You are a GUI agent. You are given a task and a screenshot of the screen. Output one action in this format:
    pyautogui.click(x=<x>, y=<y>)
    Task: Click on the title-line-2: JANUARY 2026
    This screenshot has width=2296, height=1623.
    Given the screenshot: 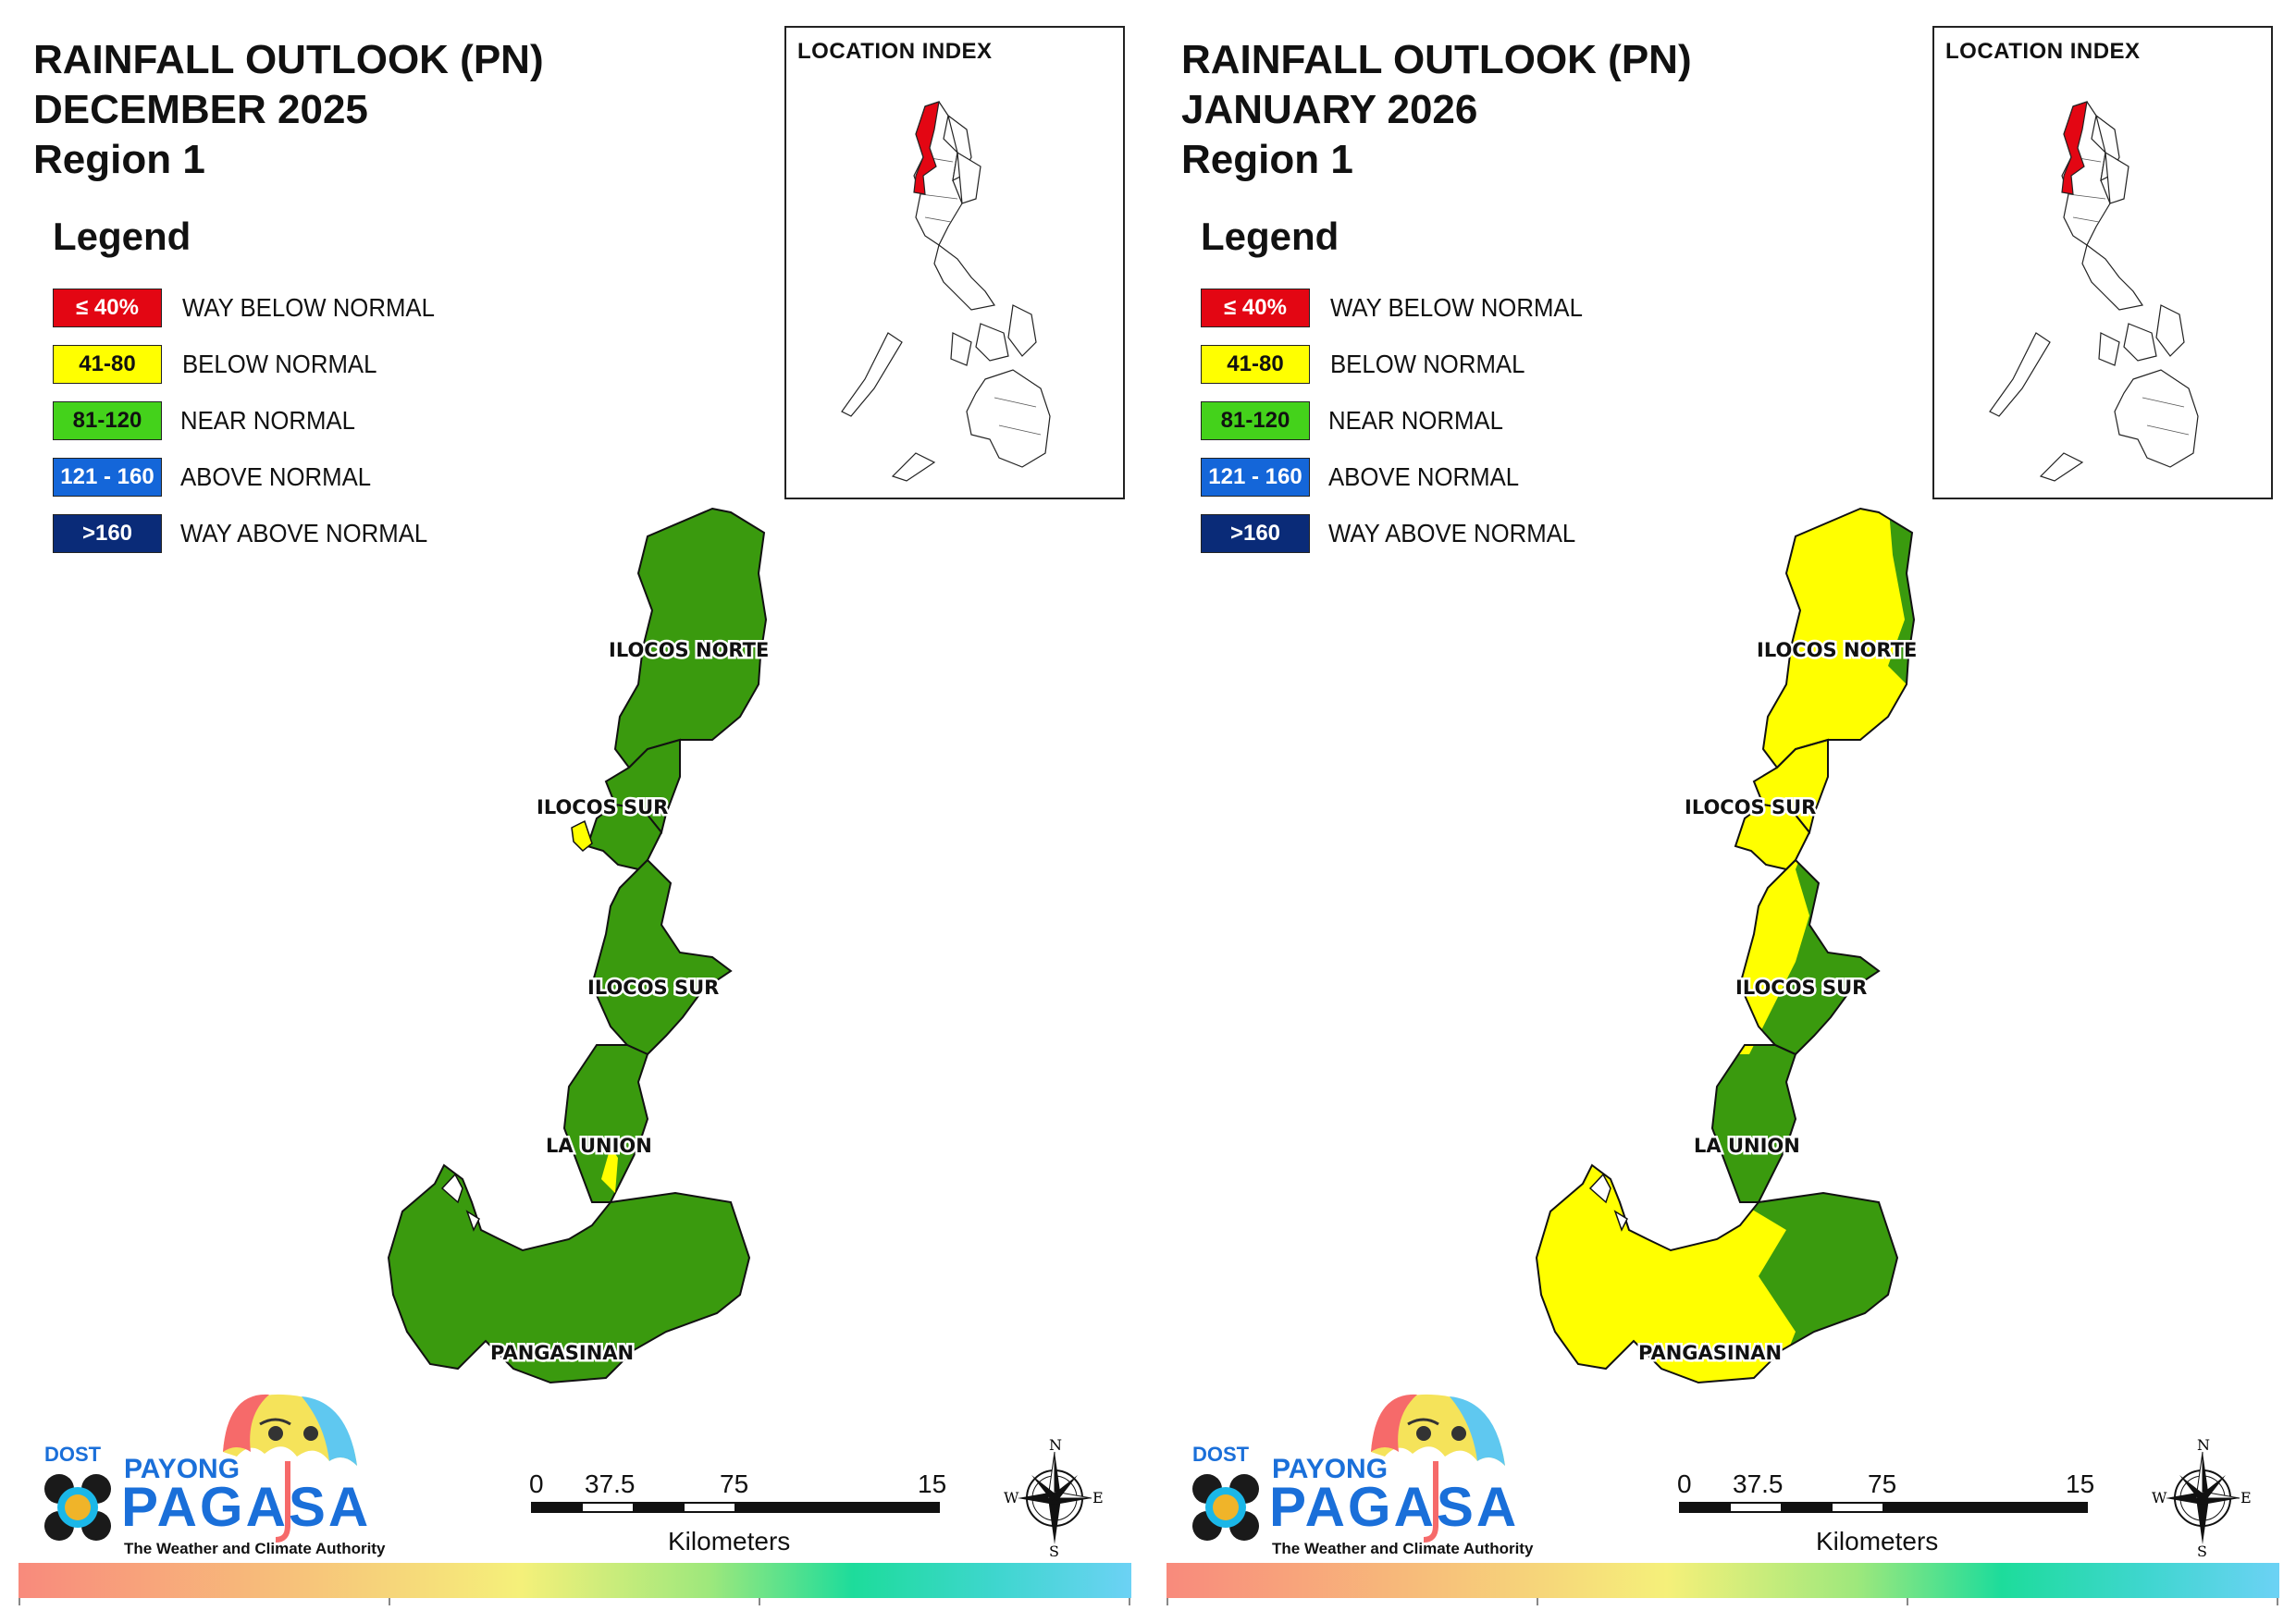 What is the action you would take?
    pyautogui.click(x=1329, y=109)
    